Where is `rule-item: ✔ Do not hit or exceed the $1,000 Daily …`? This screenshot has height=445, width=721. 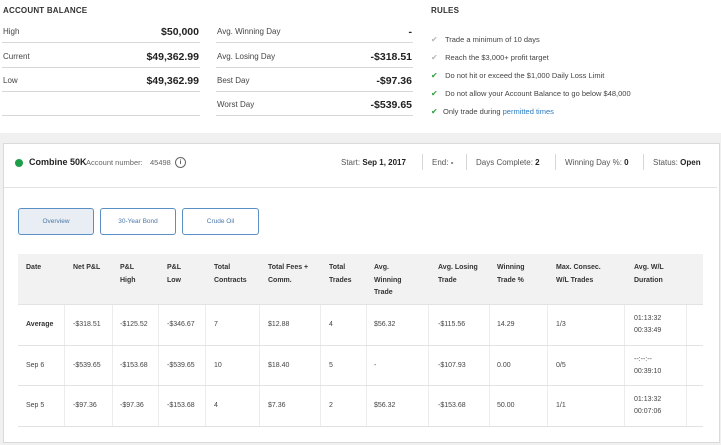 rule-item: ✔ Do not hit or exceed the $1,000 Daily … is located at coordinates (517, 78).